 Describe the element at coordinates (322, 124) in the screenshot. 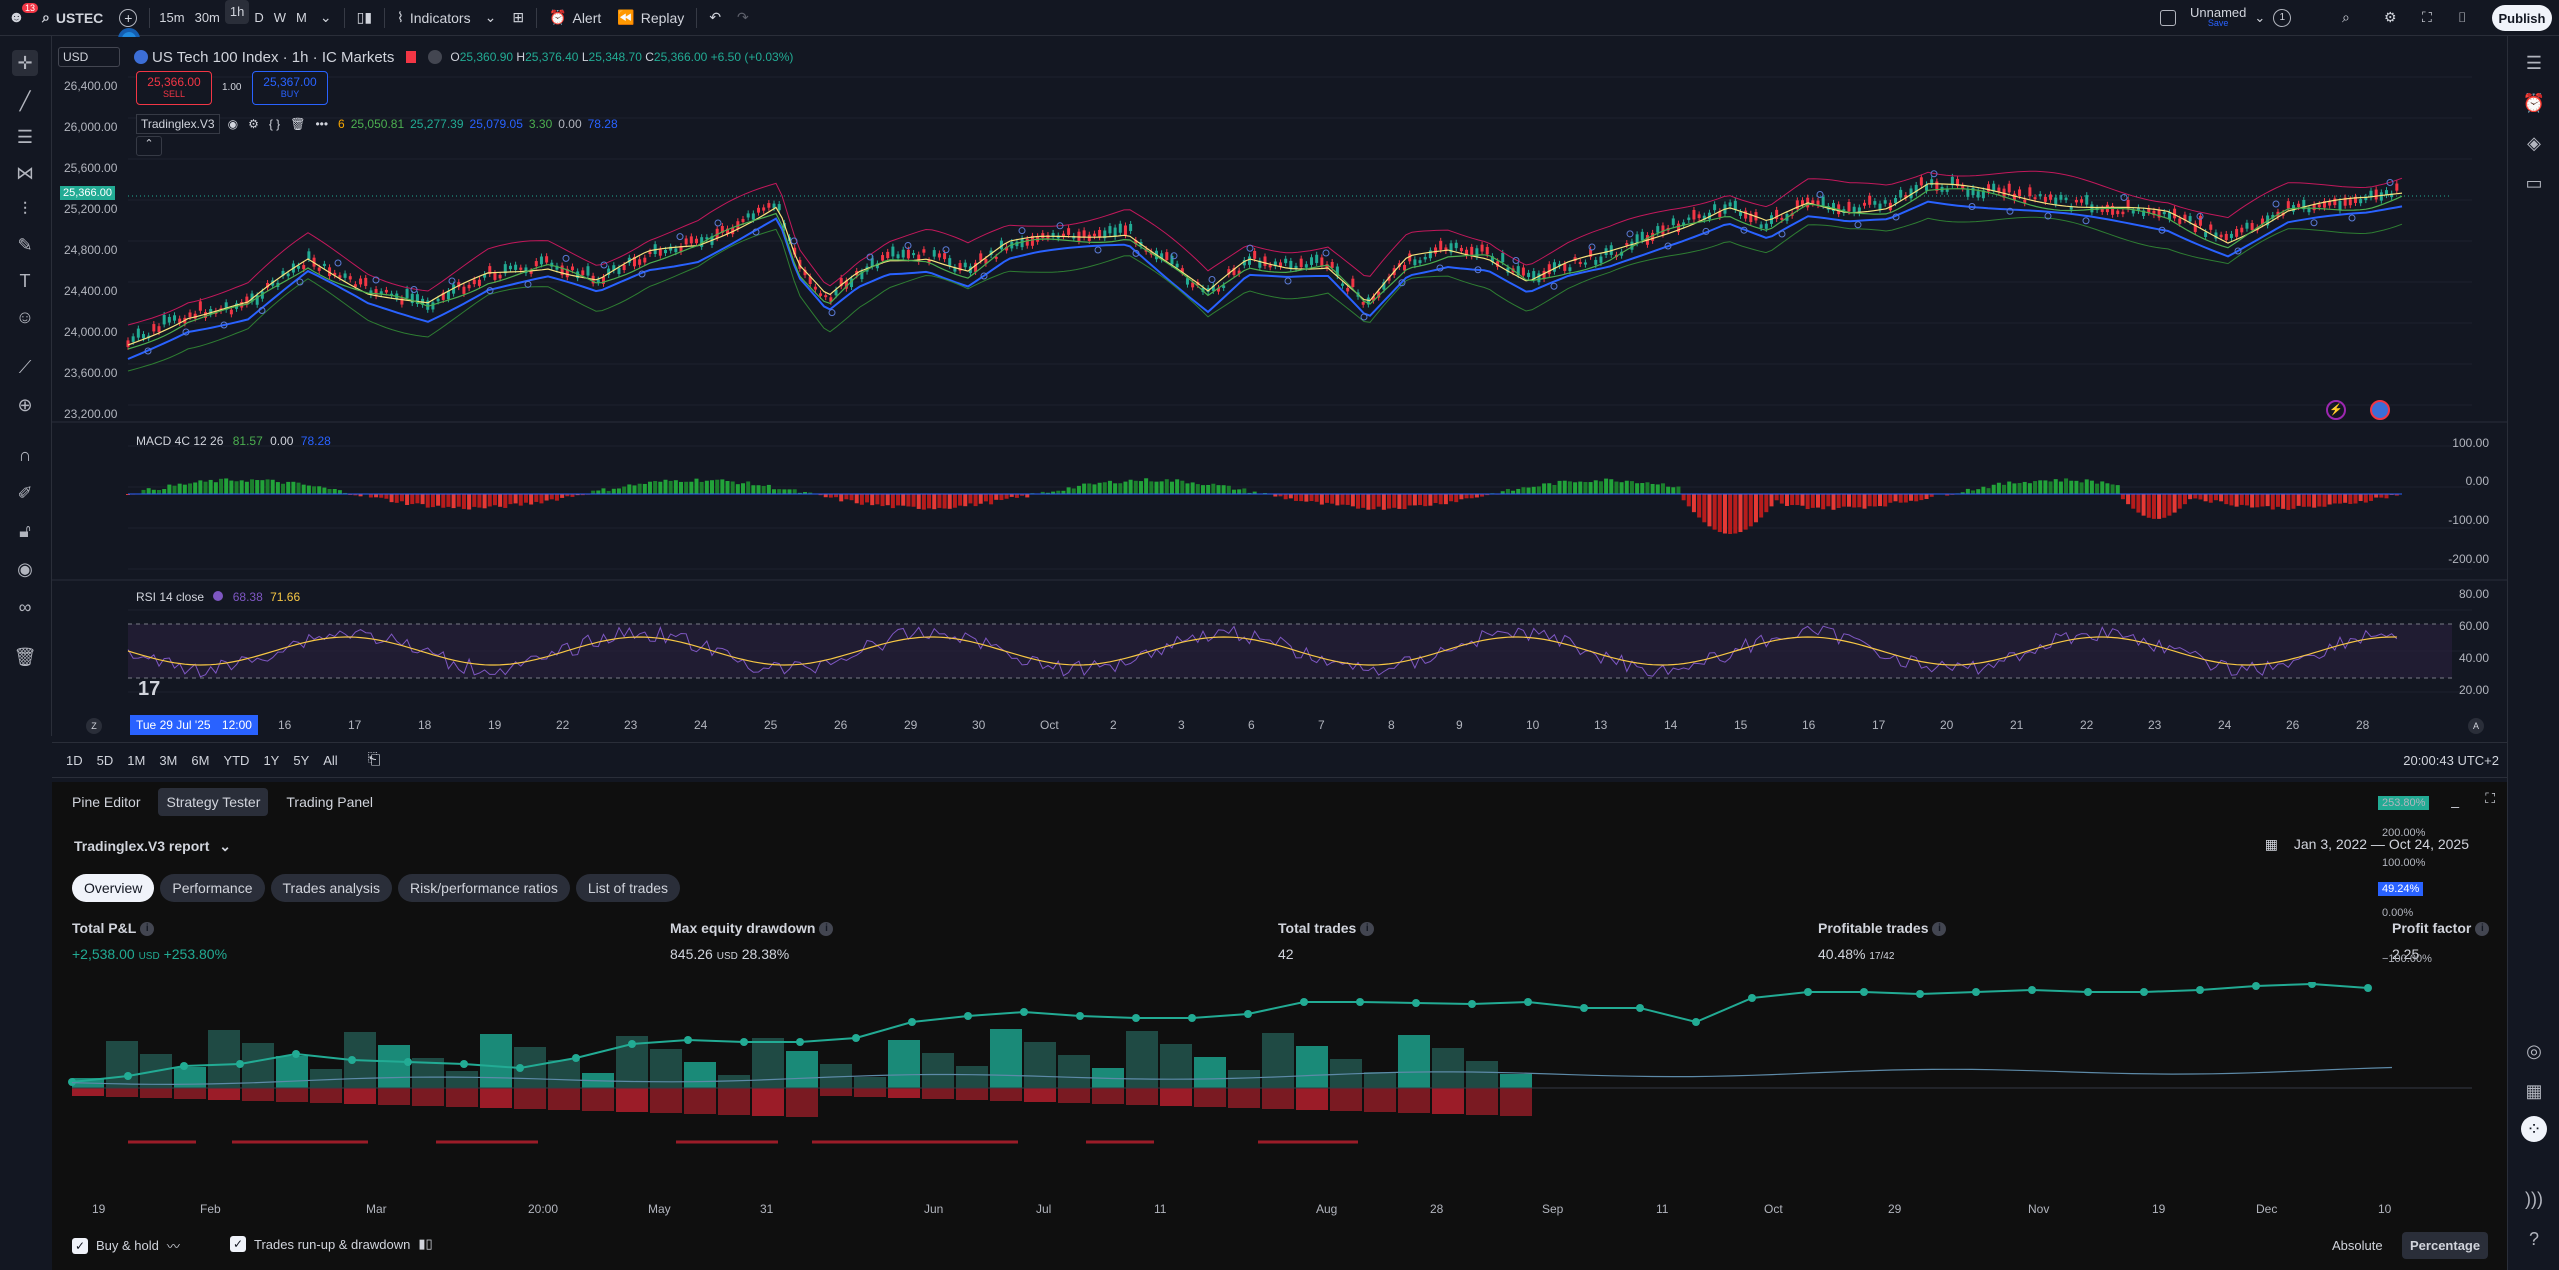

I see `more-icon: •••` at that location.